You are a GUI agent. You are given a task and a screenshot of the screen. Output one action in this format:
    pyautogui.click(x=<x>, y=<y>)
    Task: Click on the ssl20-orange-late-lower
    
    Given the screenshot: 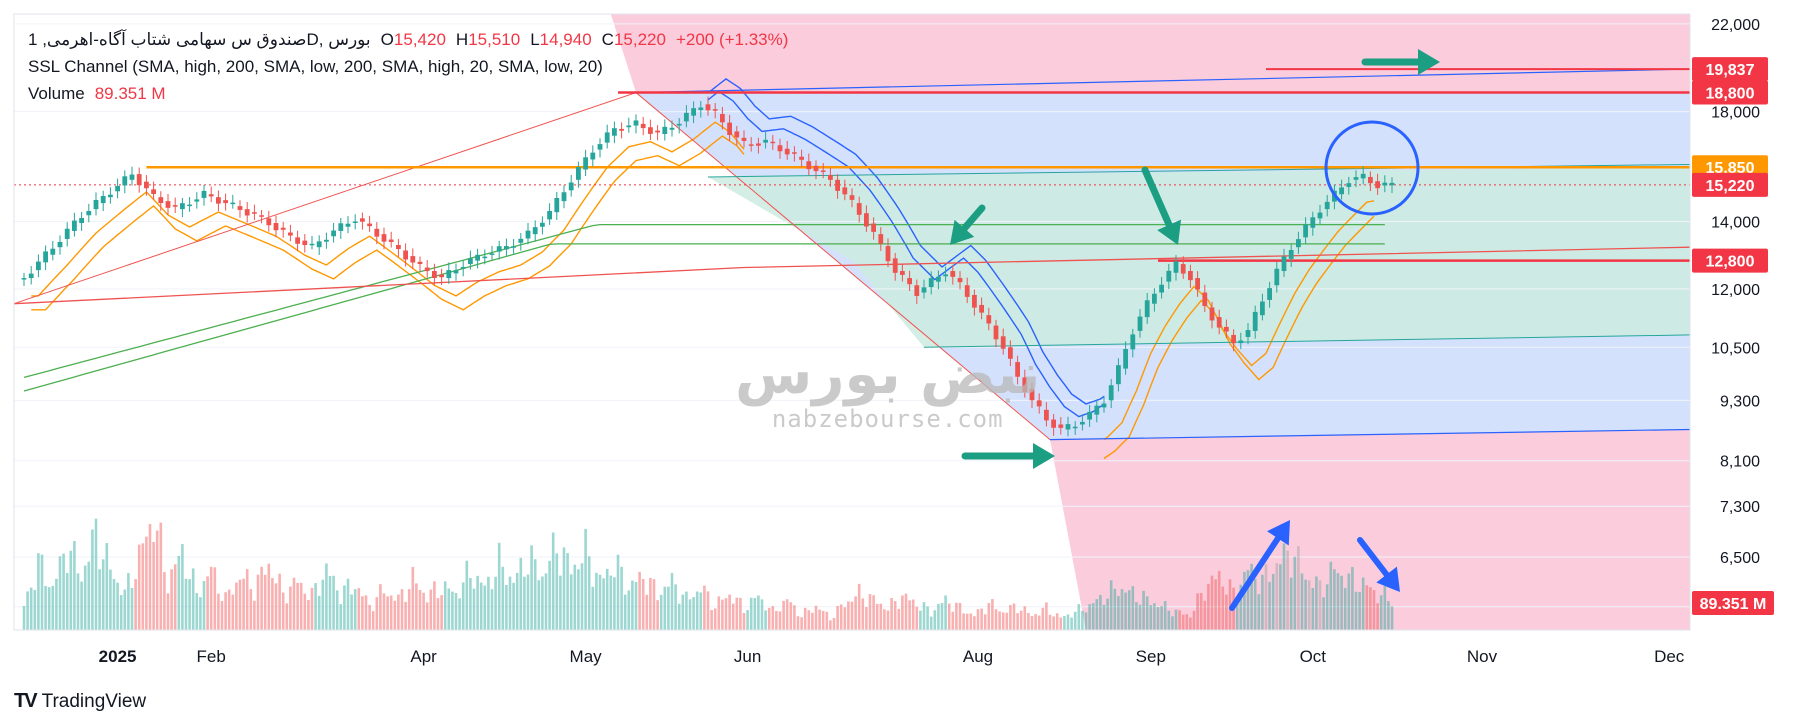 What is the action you would take?
    pyautogui.click(x=1239, y=337)
    